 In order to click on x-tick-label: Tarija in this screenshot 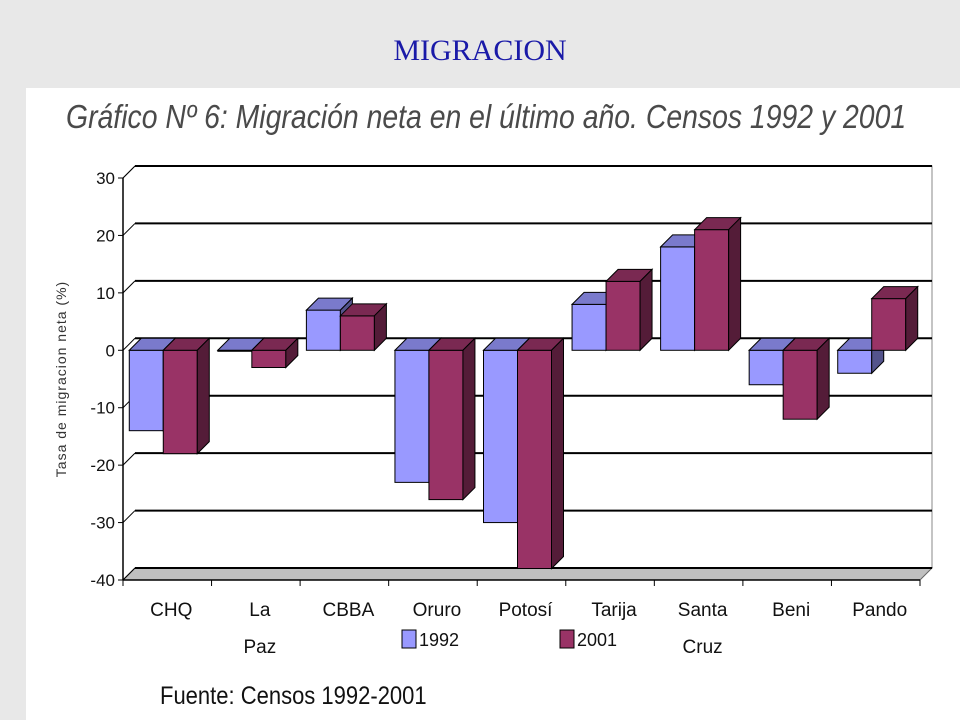, I will do `click(614, 610)`.